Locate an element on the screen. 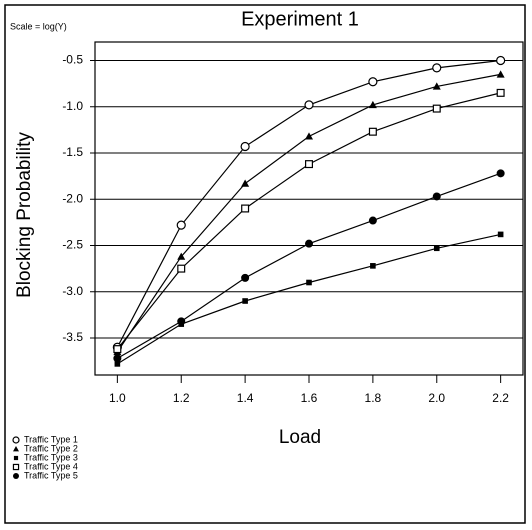 The height and width of the screenshot is (530, 532). x-tick-label: 1.0 is located at coordinates (117, 398).